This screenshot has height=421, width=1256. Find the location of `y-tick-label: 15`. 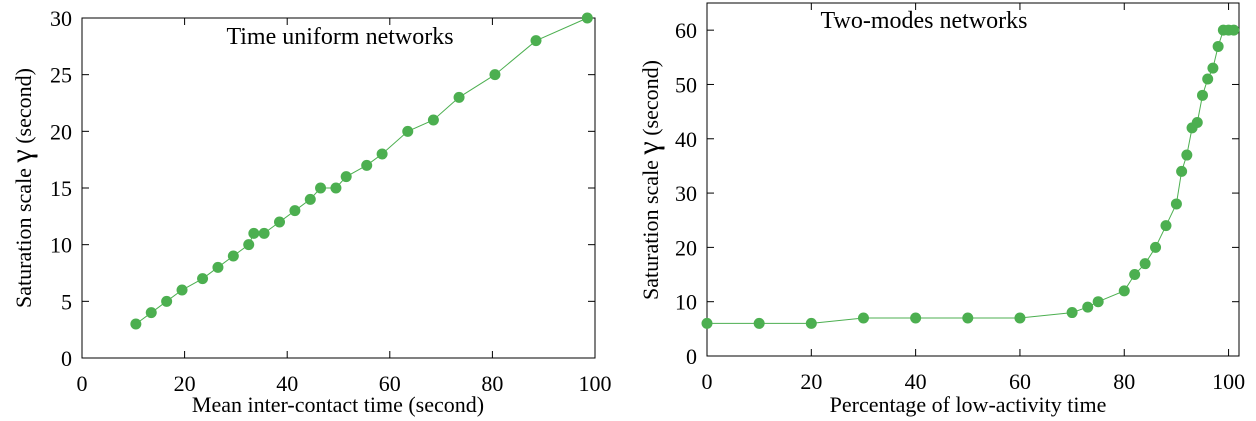

y-tick-label: 15 is located at coordinates (61, 188).